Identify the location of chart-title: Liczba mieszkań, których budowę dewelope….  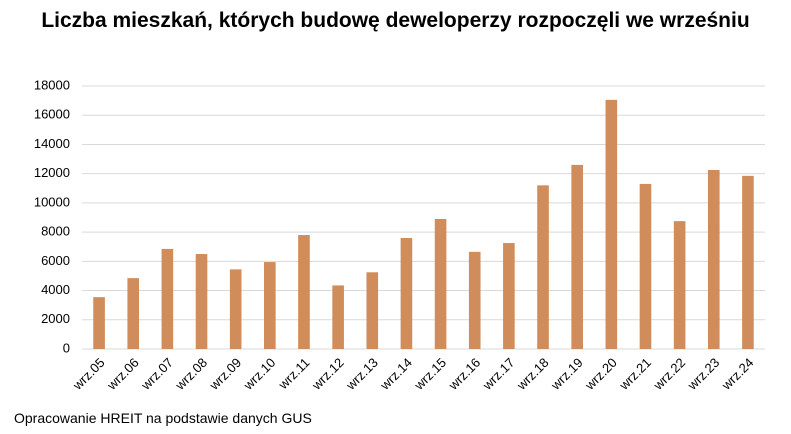
(395, 20).